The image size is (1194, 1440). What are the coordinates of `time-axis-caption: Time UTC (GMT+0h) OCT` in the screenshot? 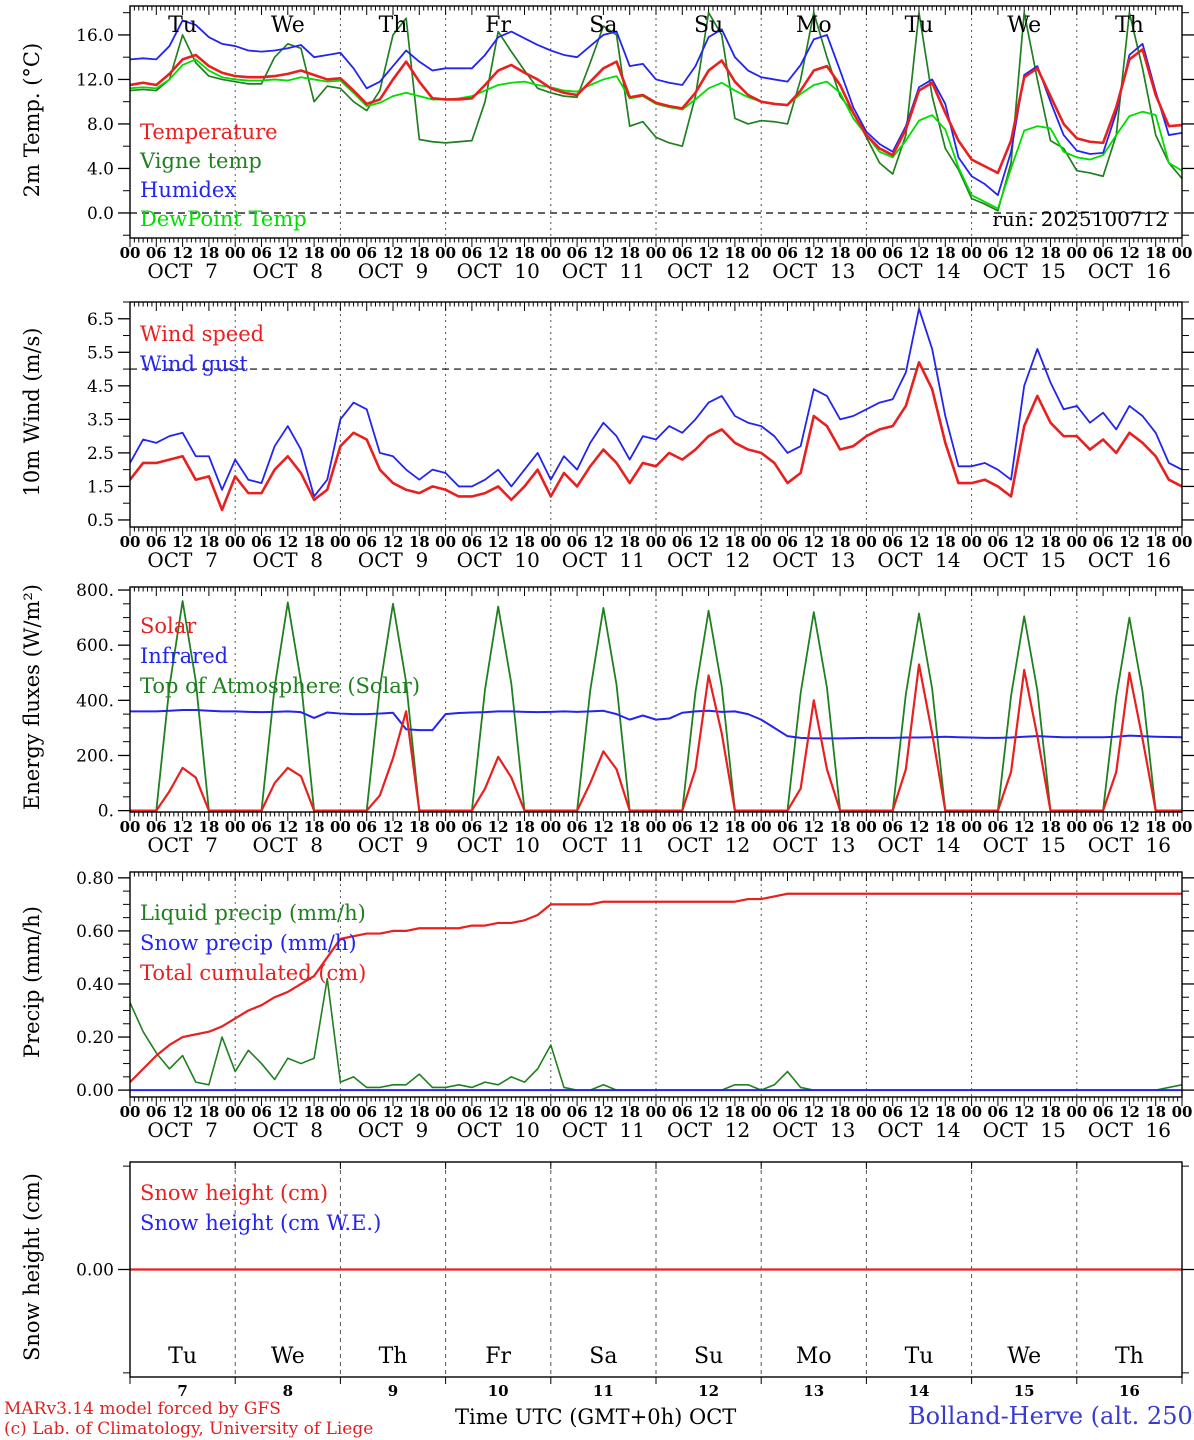 It's located at (596, 1417).